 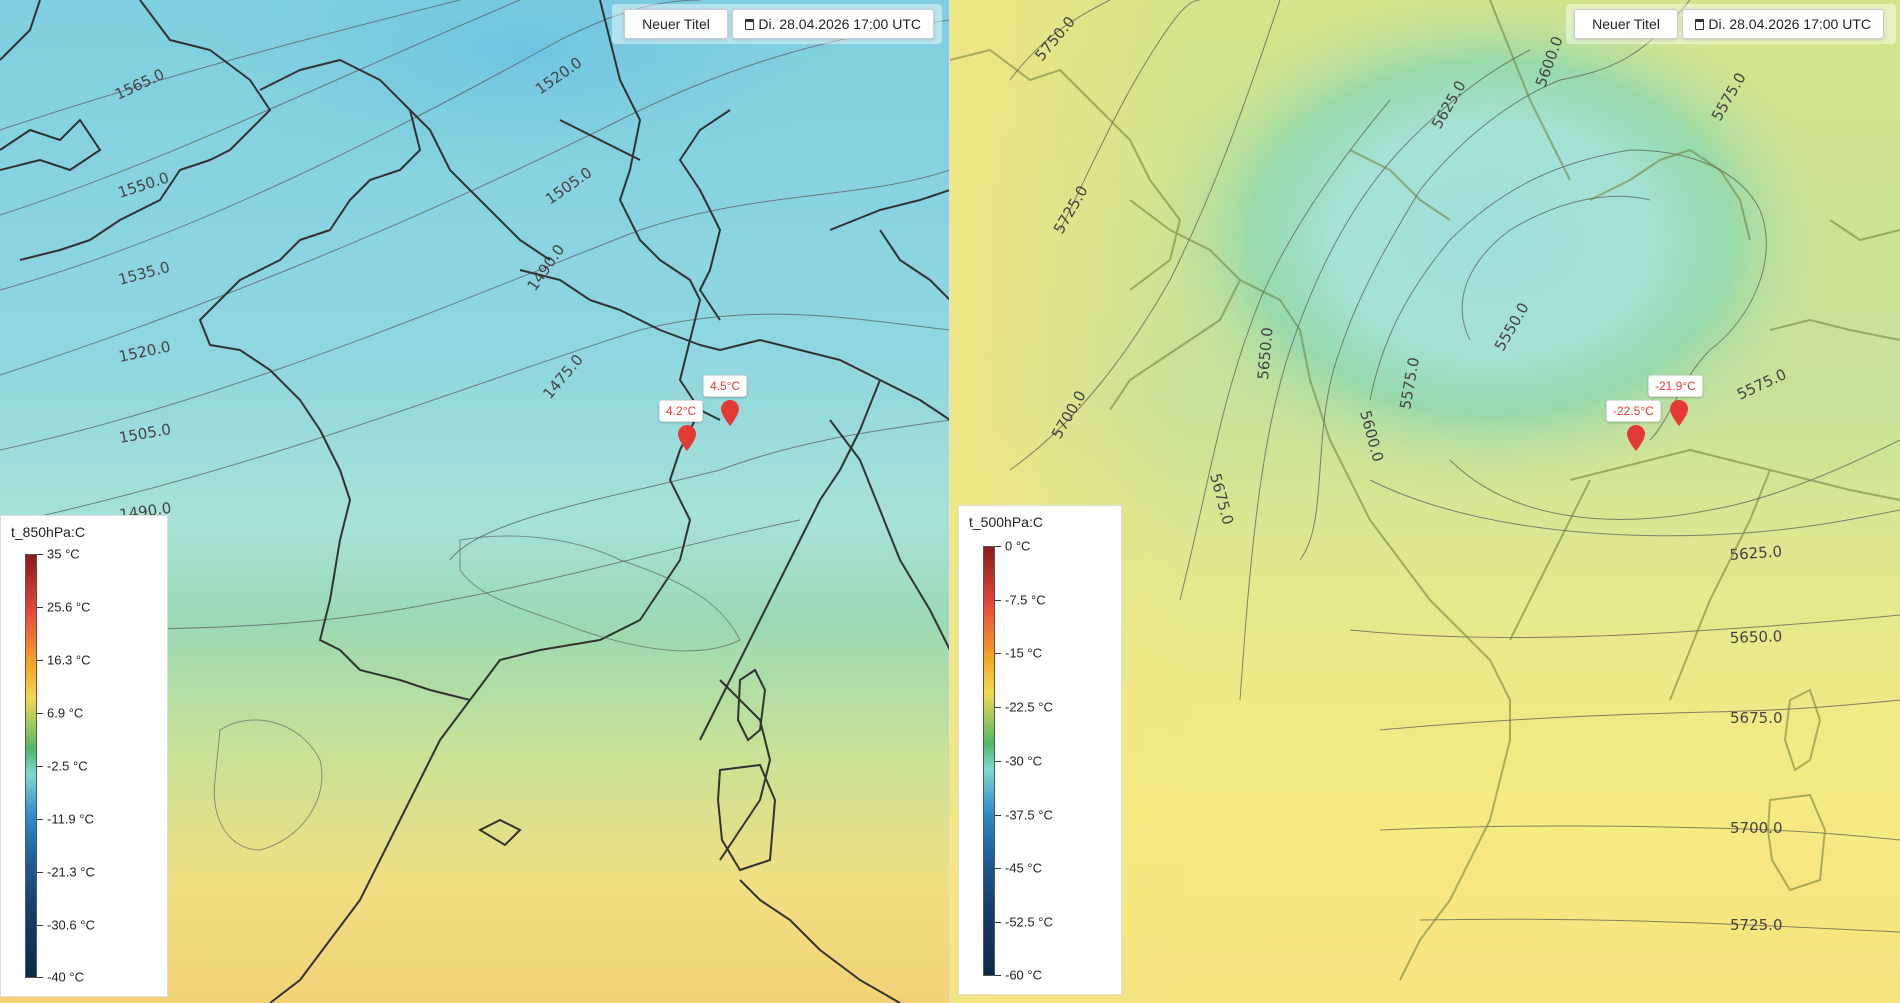 What do you see at coordinates (1029, 707) in the screenshot?
I see `legend-label: -22.5 °C` at bounding box center [1029, 707].